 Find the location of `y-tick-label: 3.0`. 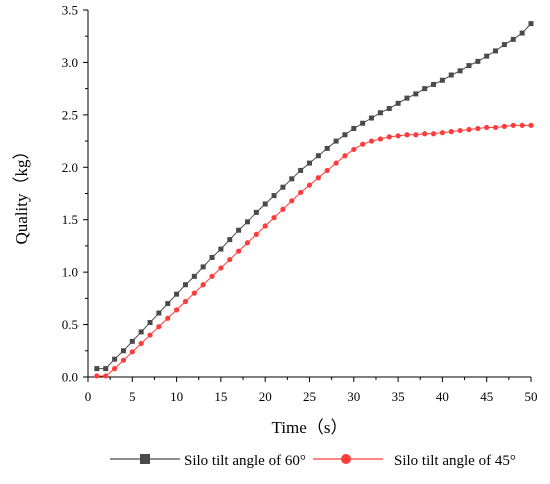

y-tick-label: 3.0 is located at coordinates (70, 62).